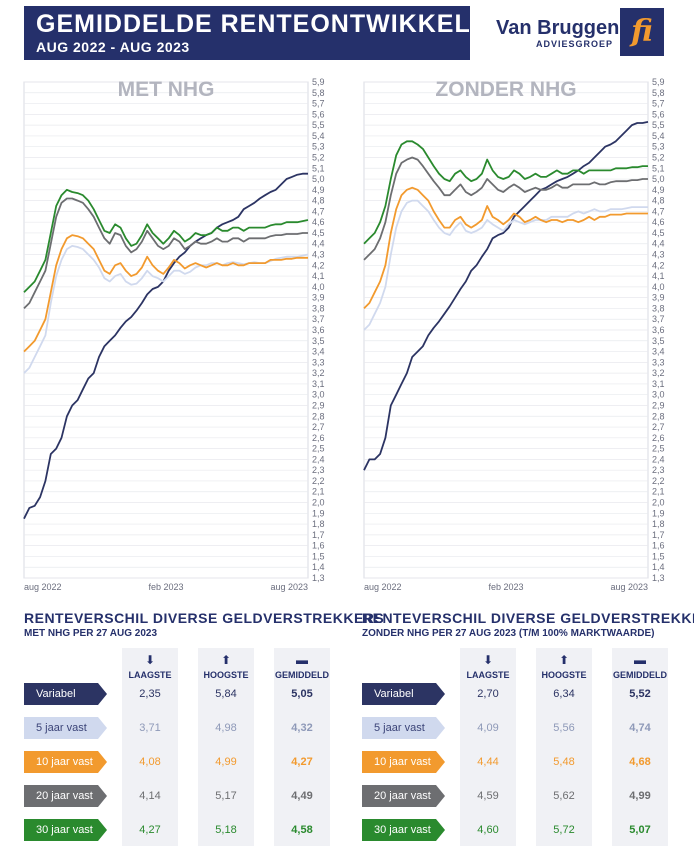 The width and height of the screenshot is (694, 858). I want to click on c0-y-tick-label: 4,4, so click(318, 244).